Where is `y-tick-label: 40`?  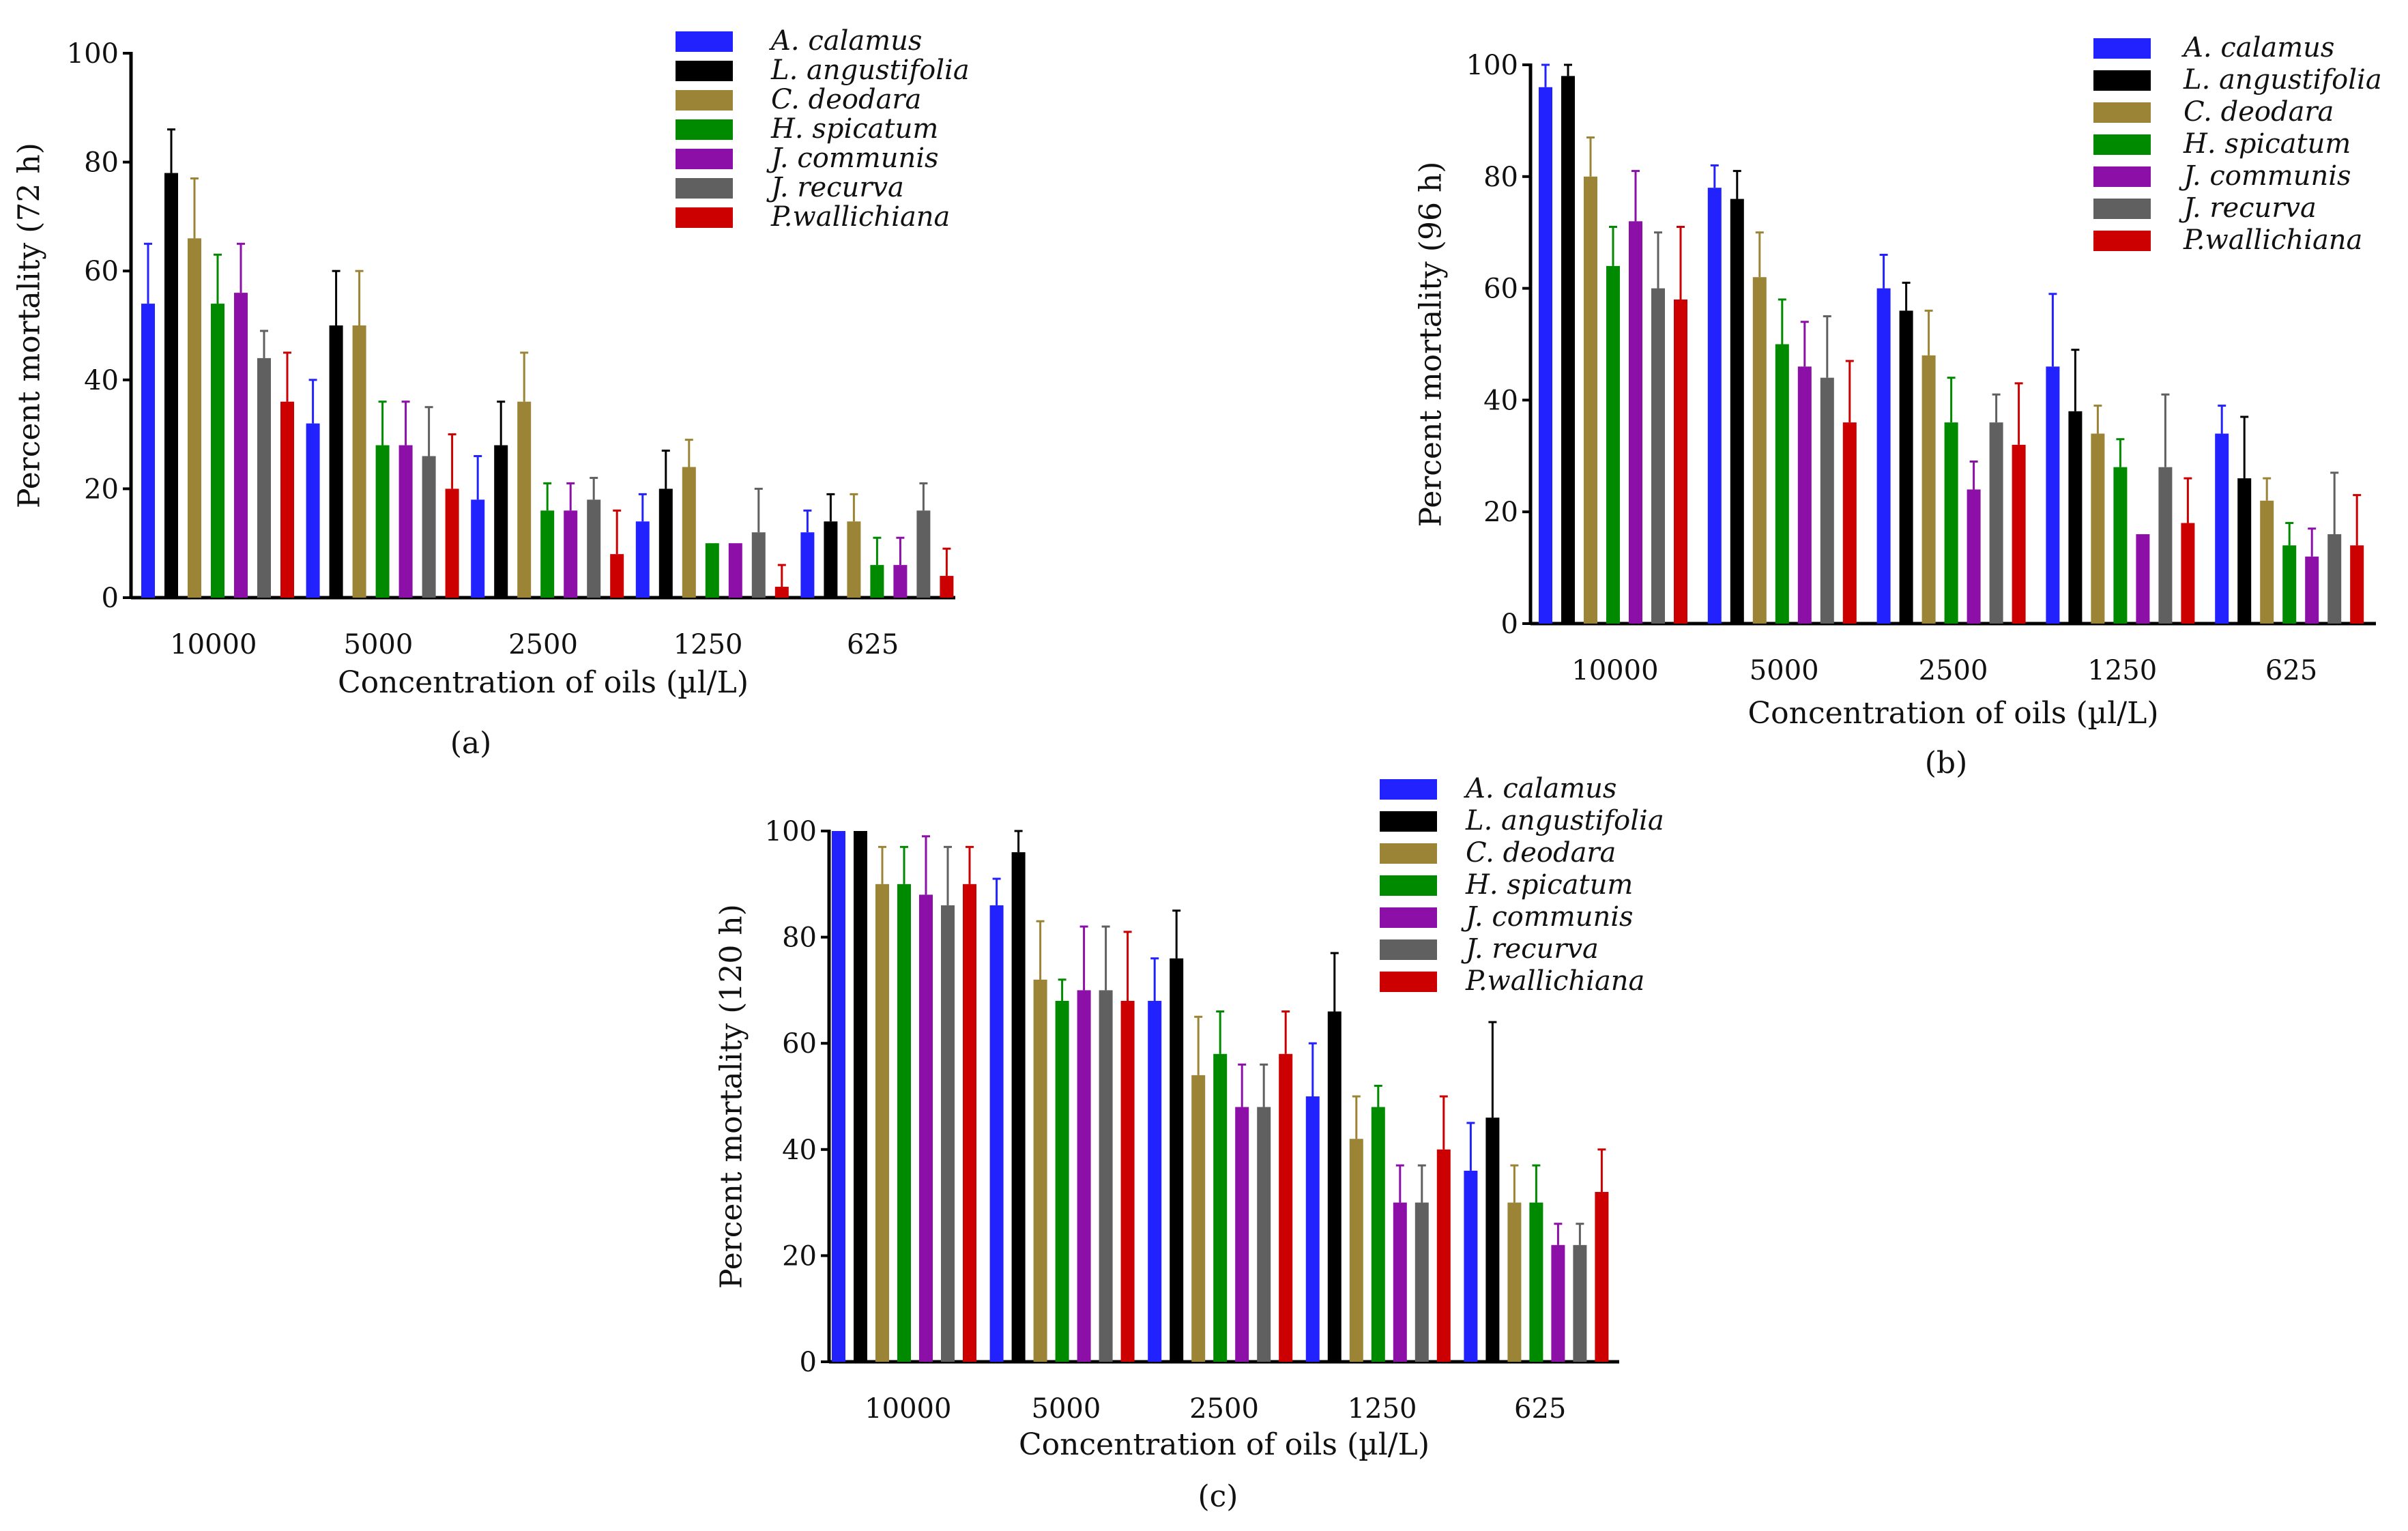
y-tick-label: 40 is located at coordinates (1500, 400).